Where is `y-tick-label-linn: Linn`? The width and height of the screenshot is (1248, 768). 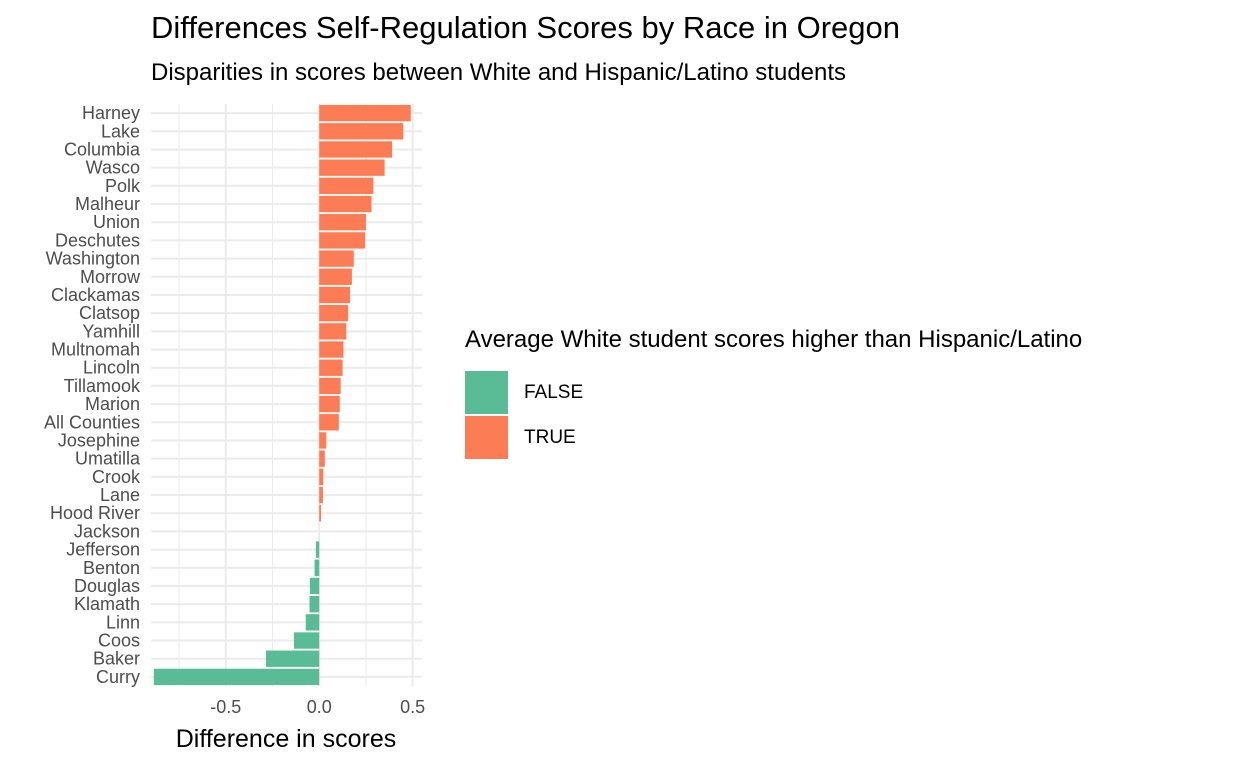
y-tick-label-linn: Linn is located at coordinates (123, 622).